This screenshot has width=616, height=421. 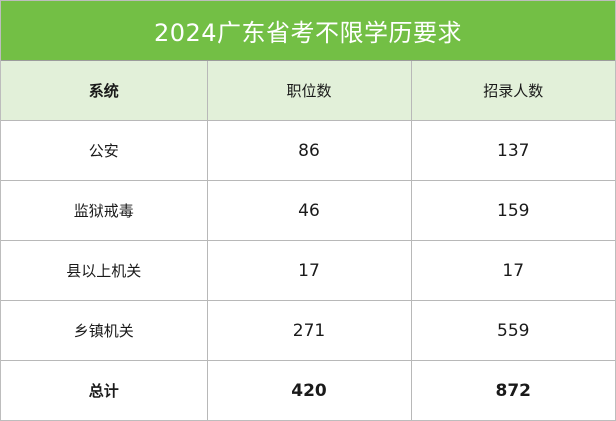 I want to click on row-system: 县以上机关, so click(x=104, y=270).